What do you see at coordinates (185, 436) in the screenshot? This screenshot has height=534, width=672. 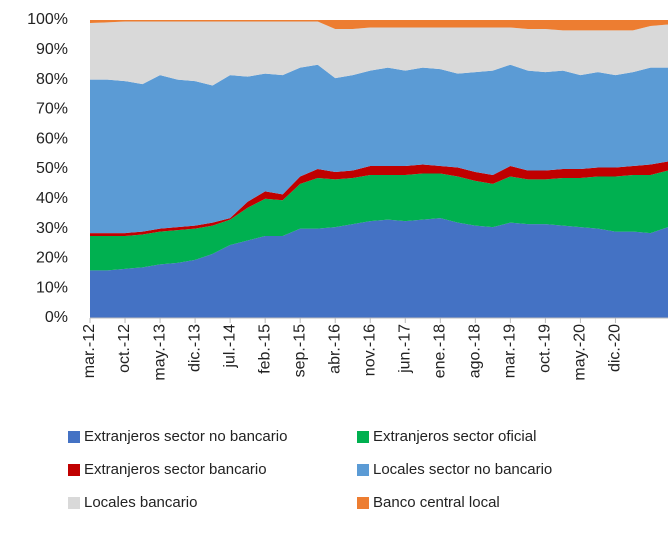 I see `legend-label: Extranjeros sector no bancario` at bounding box center [185, 436].